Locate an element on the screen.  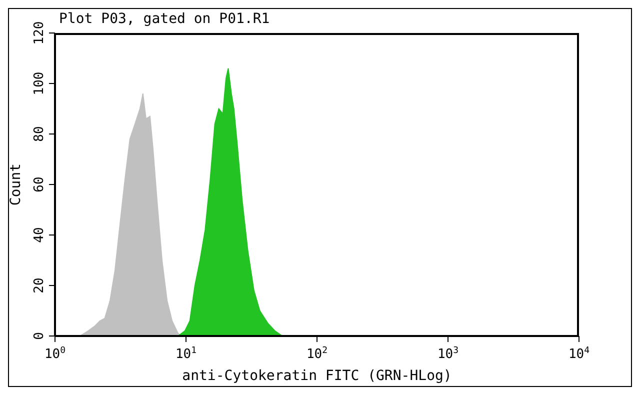
x-tick-label: 10$^{4}$ is located at coordinates (579, 354).